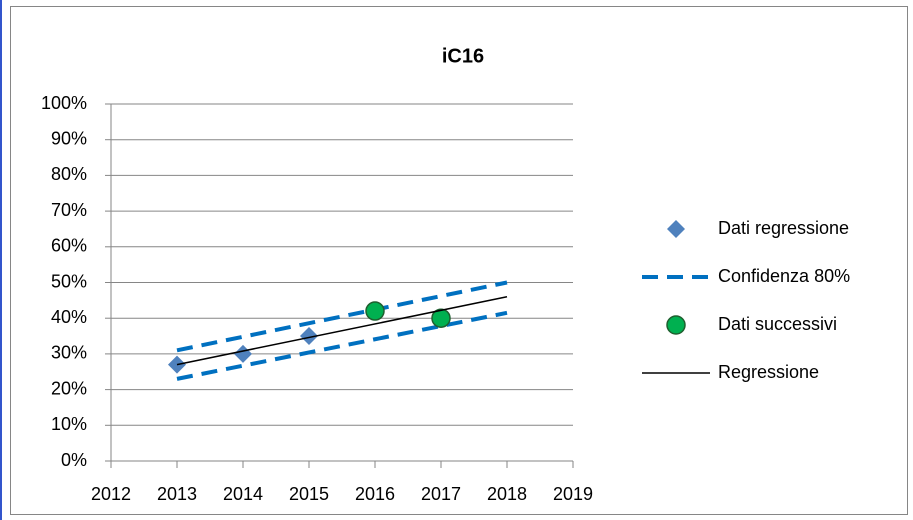 The height and width of the screenshot is (520, 913). What do you see at coordinates (783, 228) in the screenshot?
I see `legend-label: Dati regressione` at bounding box center [783, 228].